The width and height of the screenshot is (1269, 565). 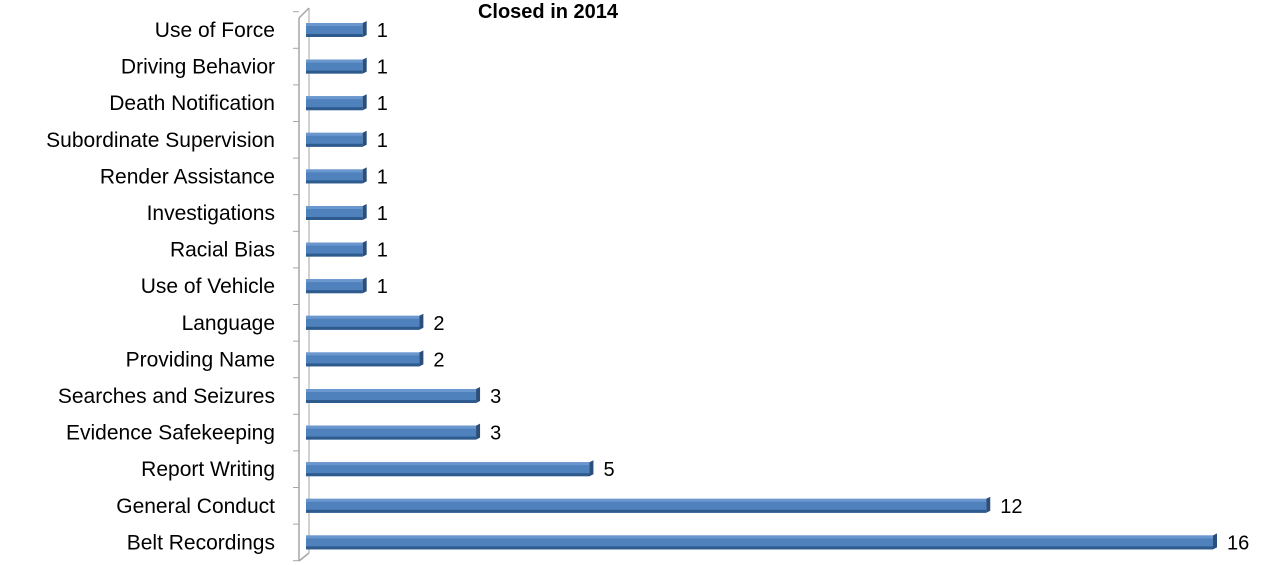 I want to click on category-label: Investigations, so click(x=211, y=213).